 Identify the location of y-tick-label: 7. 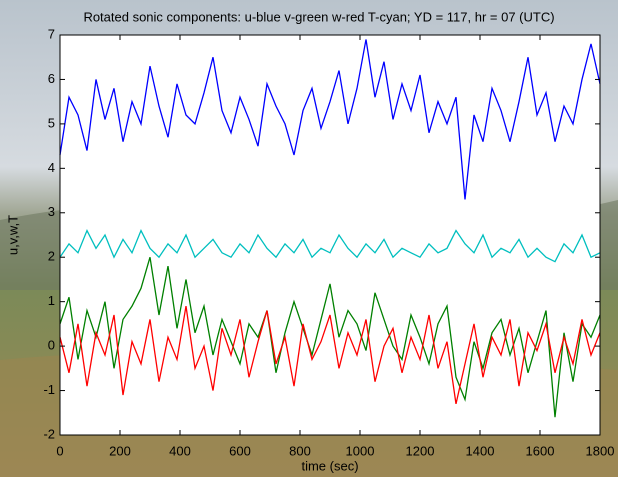
(51, 33).